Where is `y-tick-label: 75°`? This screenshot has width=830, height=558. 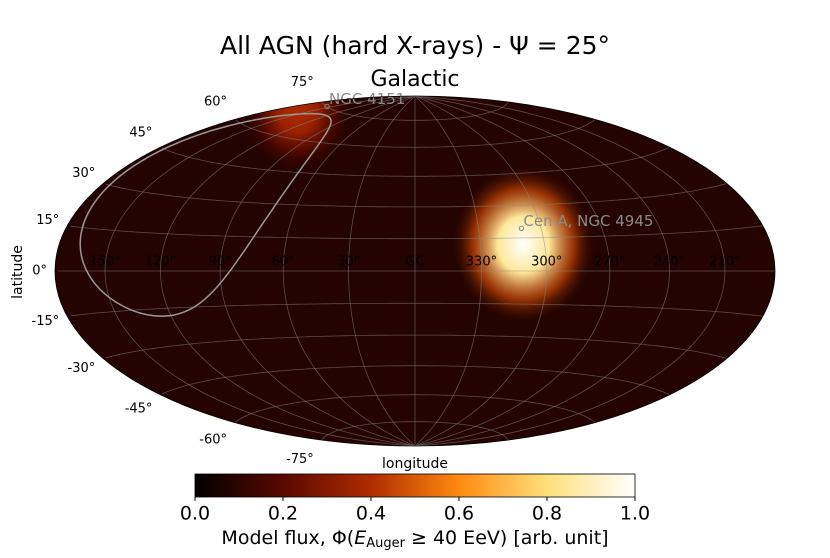
y-tick-label: 75° is located at coordinates (302, 82).